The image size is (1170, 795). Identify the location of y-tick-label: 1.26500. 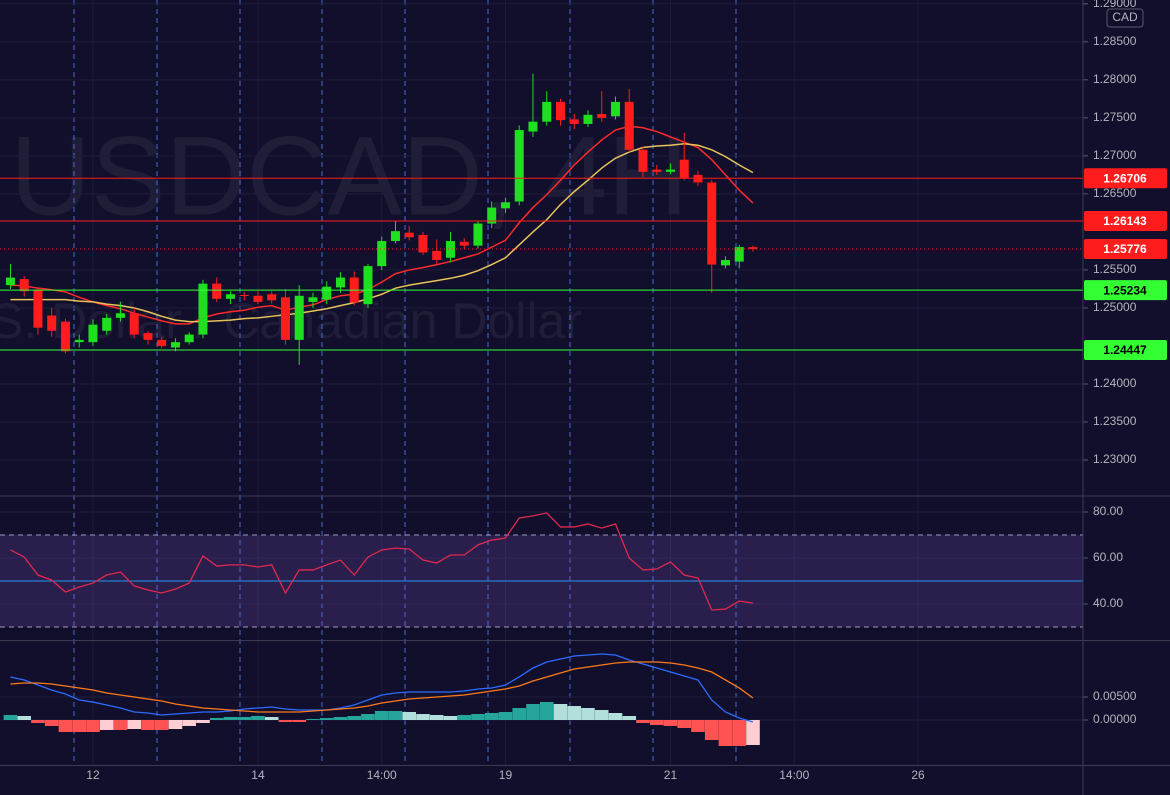
(1115, 193).